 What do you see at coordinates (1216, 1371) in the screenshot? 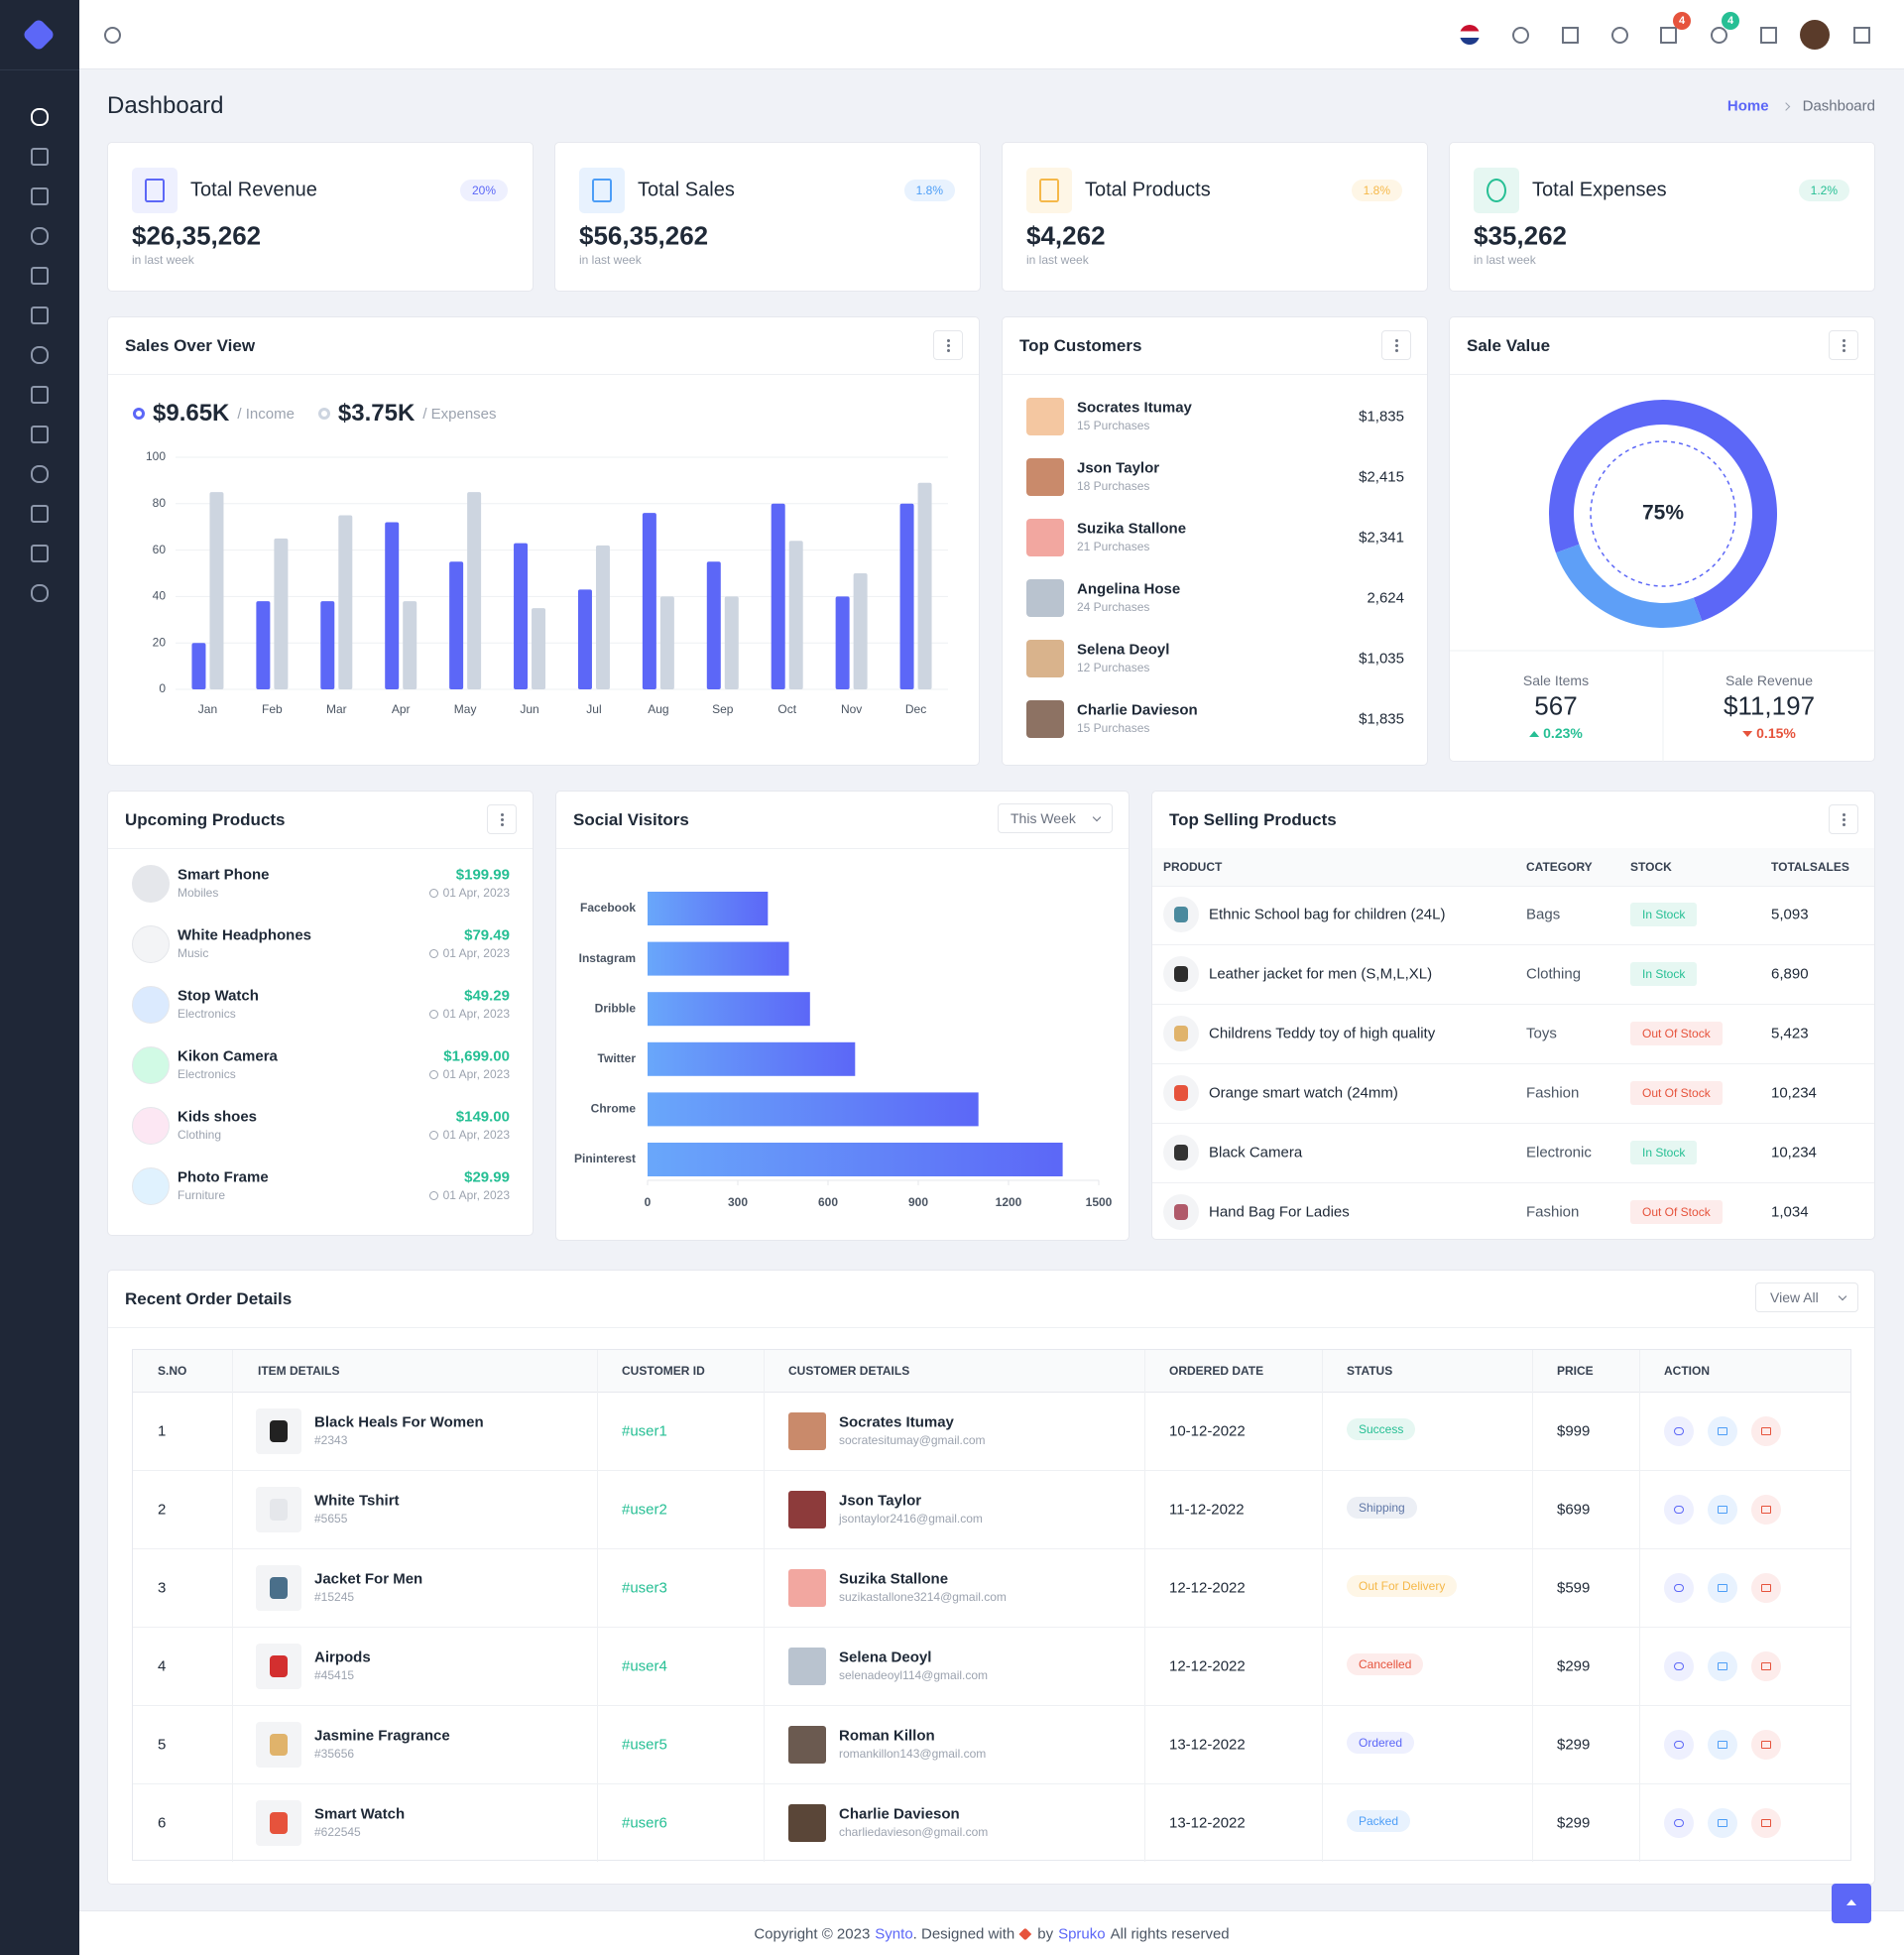
I see `column-header: ORDERED DATE` at bounding box center [1216, 1371].